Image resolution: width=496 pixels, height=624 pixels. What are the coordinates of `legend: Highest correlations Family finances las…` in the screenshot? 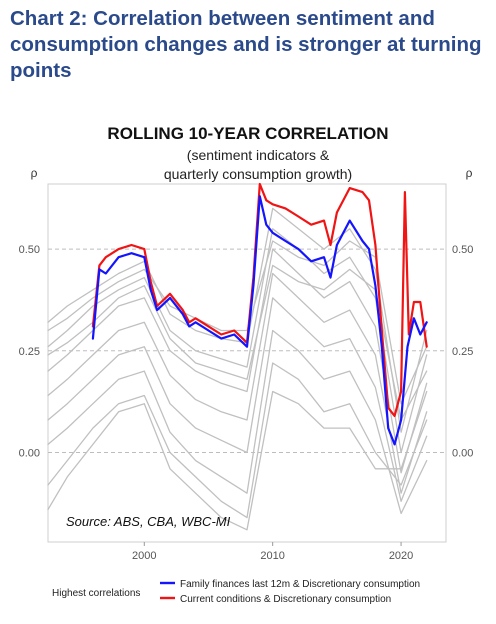 It's located at (236, 592).